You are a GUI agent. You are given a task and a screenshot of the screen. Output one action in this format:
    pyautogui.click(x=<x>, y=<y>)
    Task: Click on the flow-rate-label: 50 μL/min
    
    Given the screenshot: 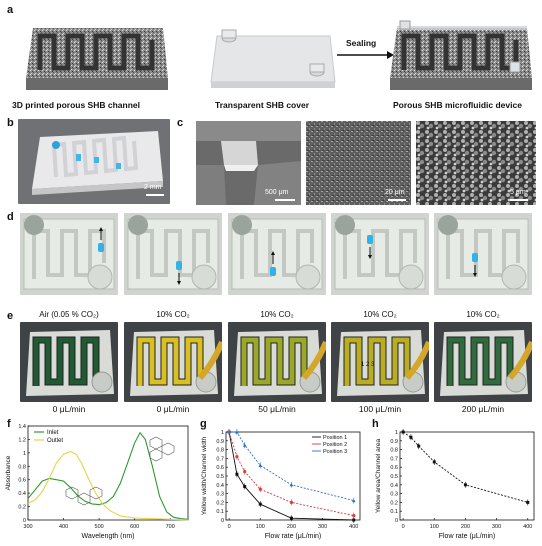 What is the action you would take?
    pyautogui.click(x=277, y=409)
    